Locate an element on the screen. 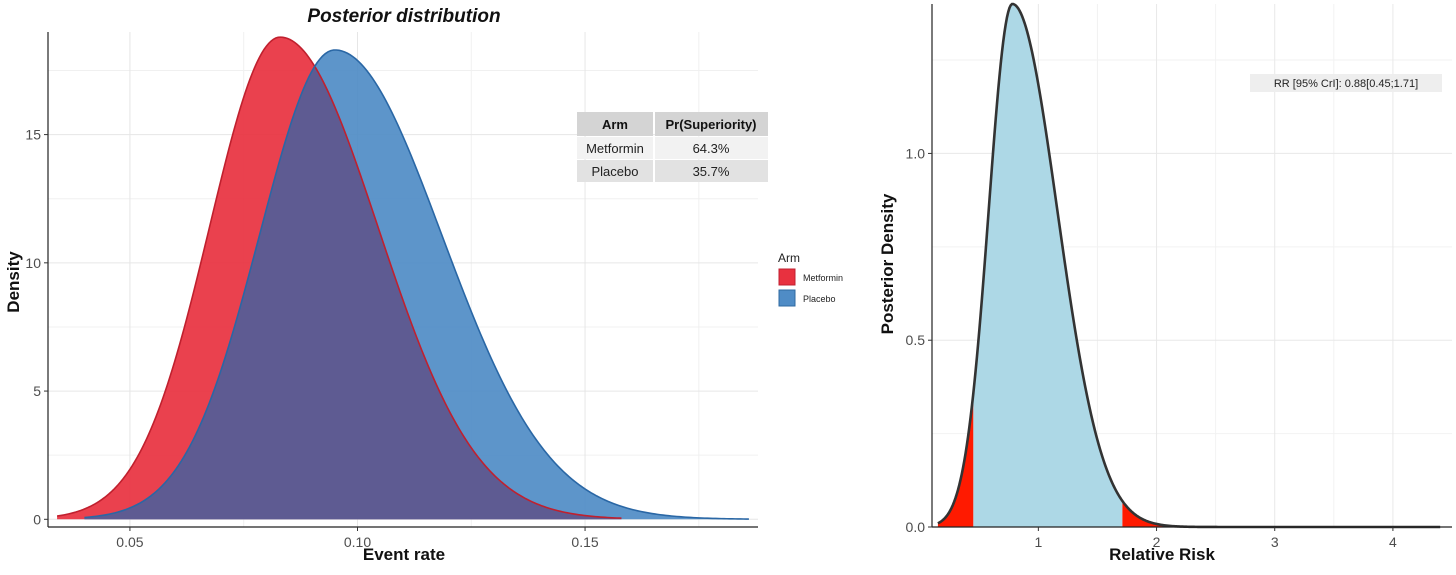 The height and width of the screenshot is (575, 1456). x-tick-label: 2 is located at coordinates (1157, 542).